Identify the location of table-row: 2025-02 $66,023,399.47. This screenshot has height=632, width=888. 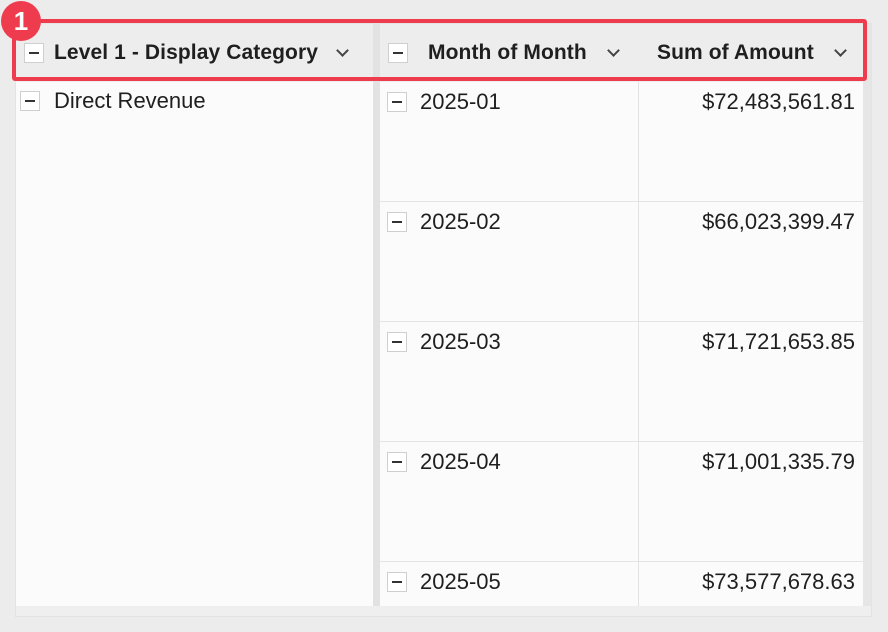
(621, 262).